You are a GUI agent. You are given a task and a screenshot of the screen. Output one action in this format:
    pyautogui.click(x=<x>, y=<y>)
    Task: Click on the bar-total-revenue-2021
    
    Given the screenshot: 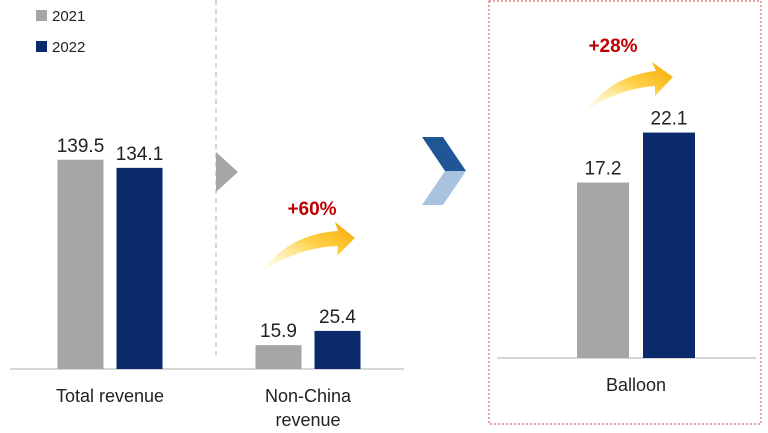 What is the action you would take?
    pyautogui.click(x=80, y=264)
    